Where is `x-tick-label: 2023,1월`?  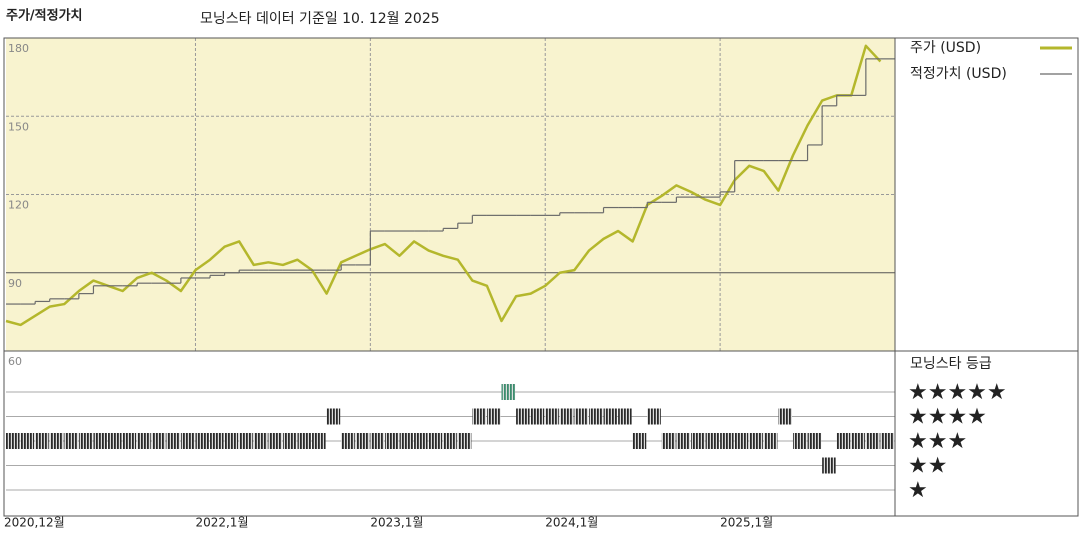 x-tick-label: 2023,1월 is located at coordinates (396, 523).